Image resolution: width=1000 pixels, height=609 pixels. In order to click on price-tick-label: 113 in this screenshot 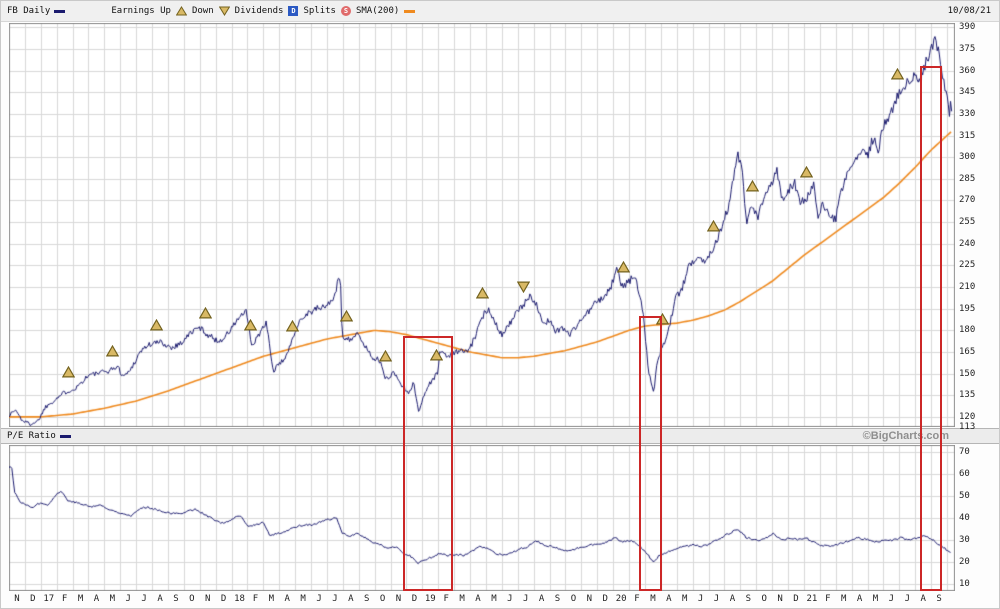, I will do `click(967, 427)`.